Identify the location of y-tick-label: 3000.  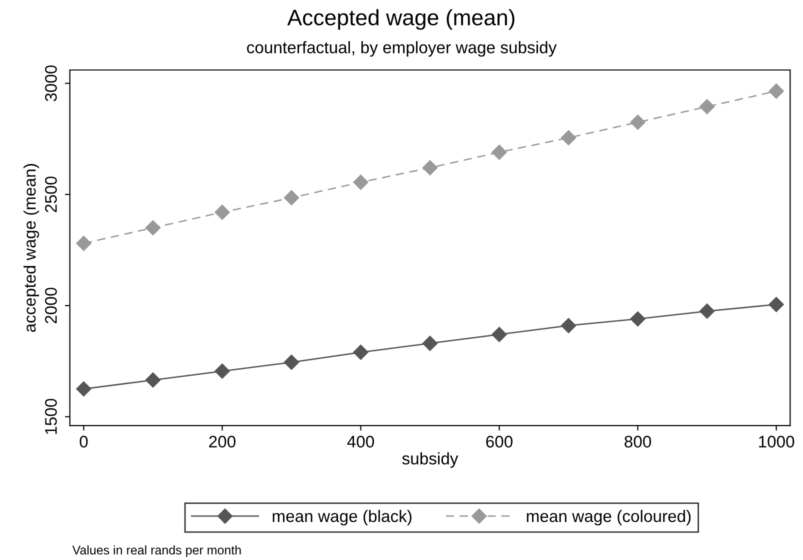
(51, 83).